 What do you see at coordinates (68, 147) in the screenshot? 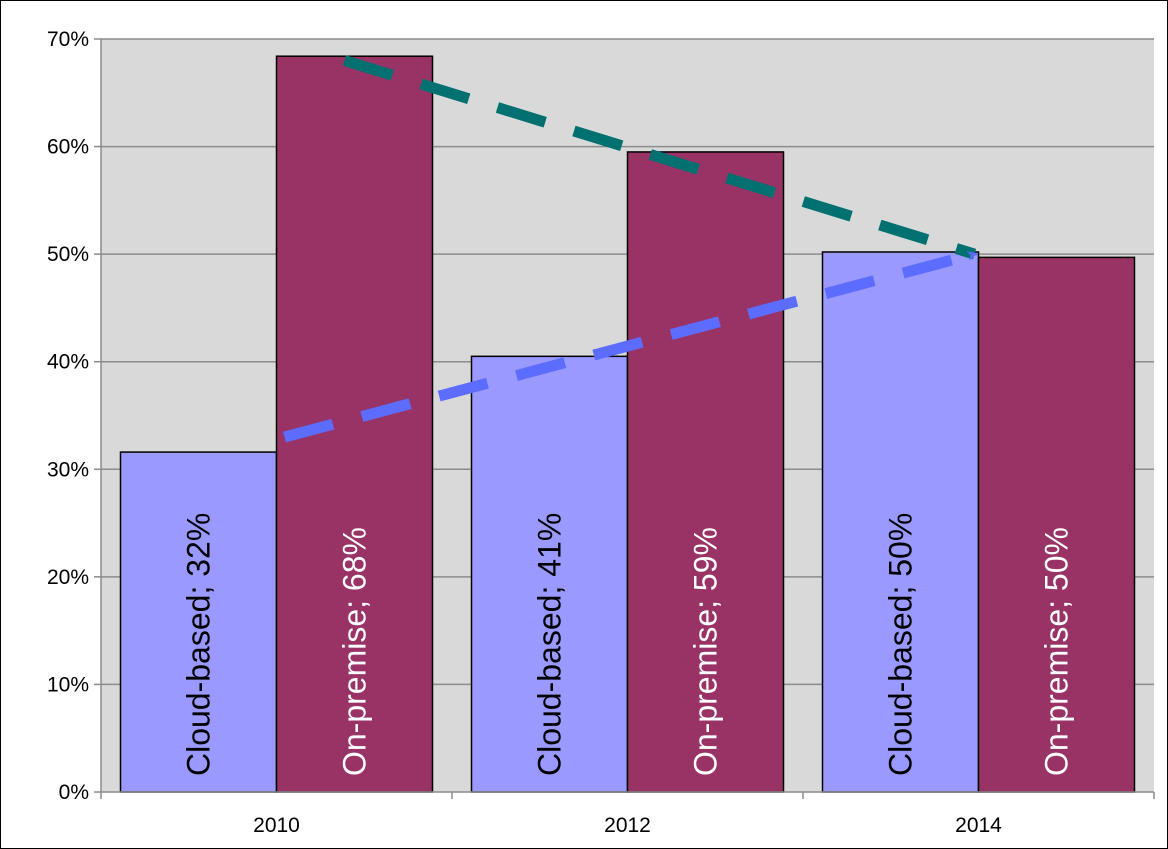
I see `y-tick-label: 60%` at bounding box center [68, 147].